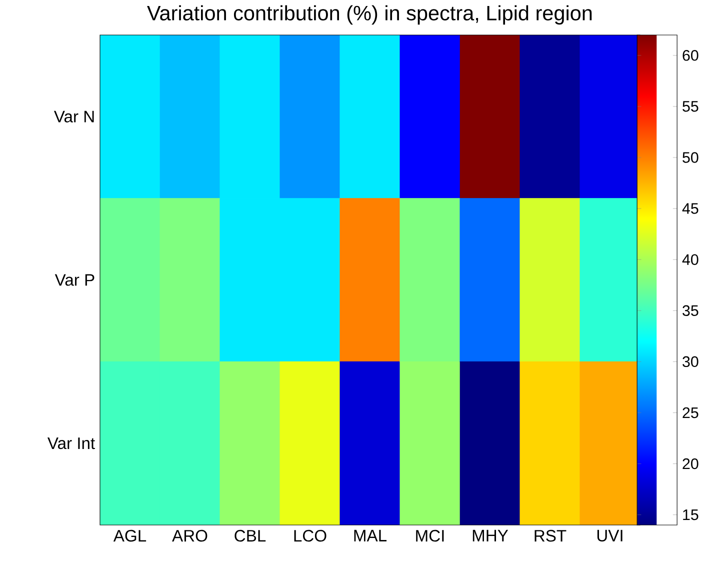  I want to click on x-tick-label: ARO, so click(190, 536).